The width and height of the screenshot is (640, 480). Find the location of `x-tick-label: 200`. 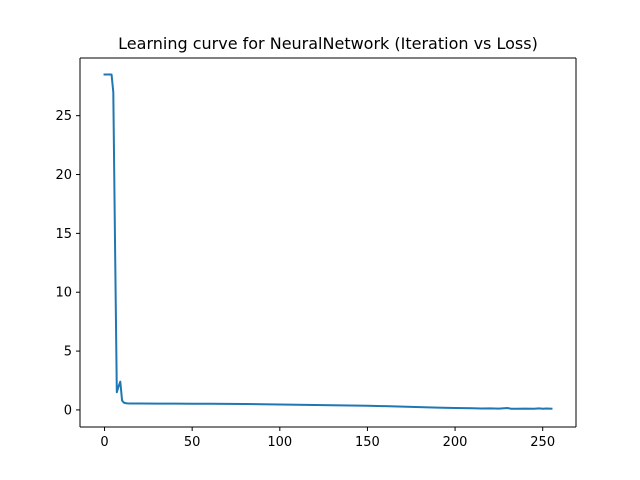

x-tick-label: 200 is located at coordinates (455, 442).